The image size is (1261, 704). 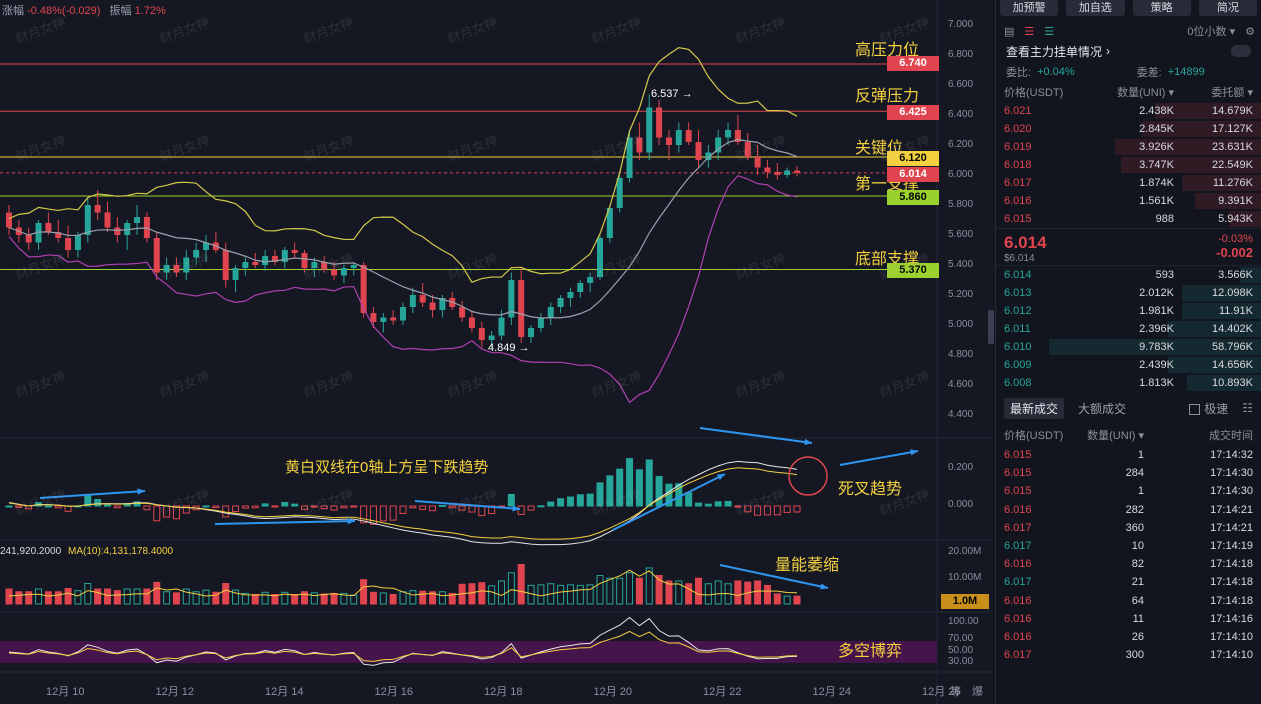 What do you see at coordinates (120, 11) in the screenshot?
I see `amplitude-label: 振幅` at bounding box center [120, 11].